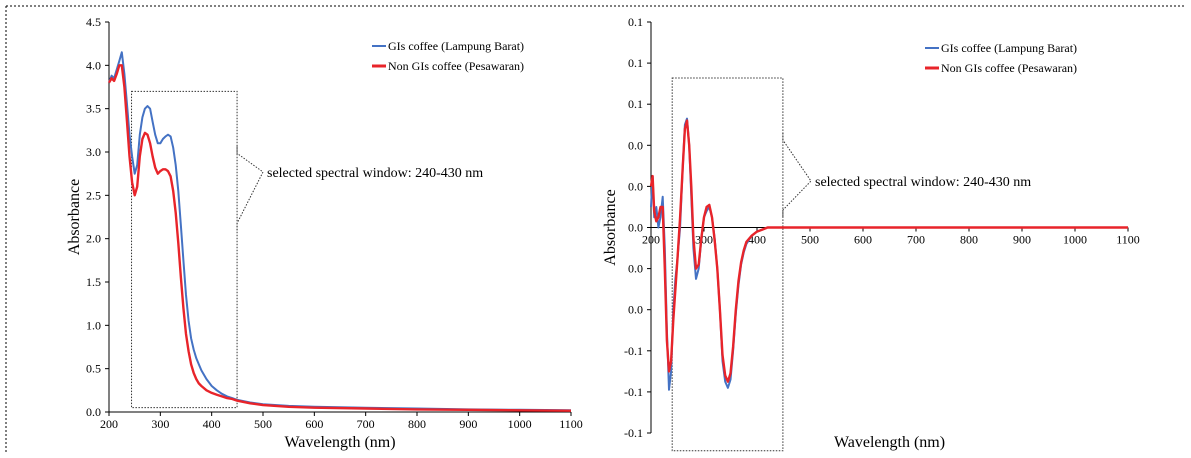 The height and width of the screenshot is (458, 1191). I want to click on right-y-ticks: 0.1 0.1 0.1 0.0 0.0 0.0 0.0 0.0 -0.1 -0.1 -0.1, so click(637, 227).